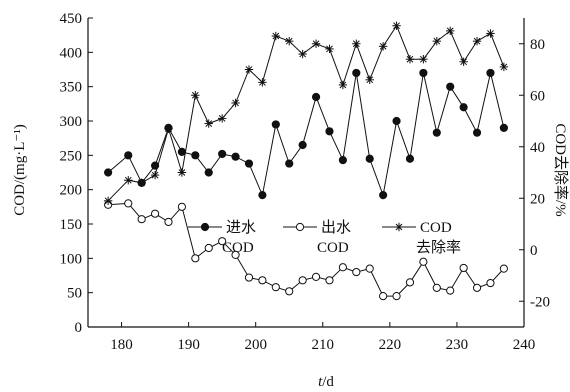 The width and height of the screenshot is (570, 392). What do you see at coordinates (537, 148) in the screenshot?
I see `y-tick-label-right: 40` at bounding box center [537, 148].